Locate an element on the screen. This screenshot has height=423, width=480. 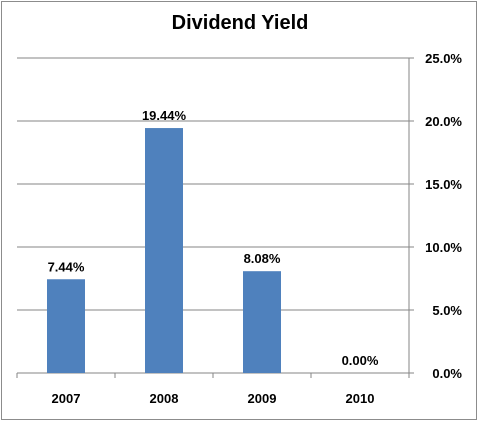
chart-title: Dividend Yield is located at coordinates (240, 23).